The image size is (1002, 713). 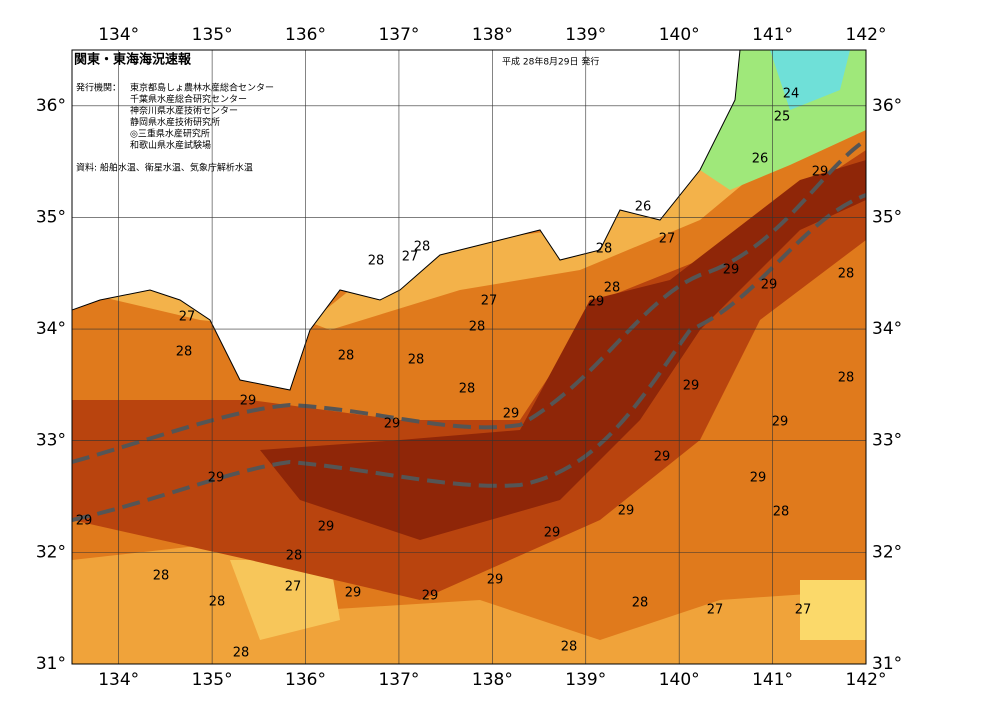 I want to click on lon-label-bottom: 136°, so click(x=305, y=680).